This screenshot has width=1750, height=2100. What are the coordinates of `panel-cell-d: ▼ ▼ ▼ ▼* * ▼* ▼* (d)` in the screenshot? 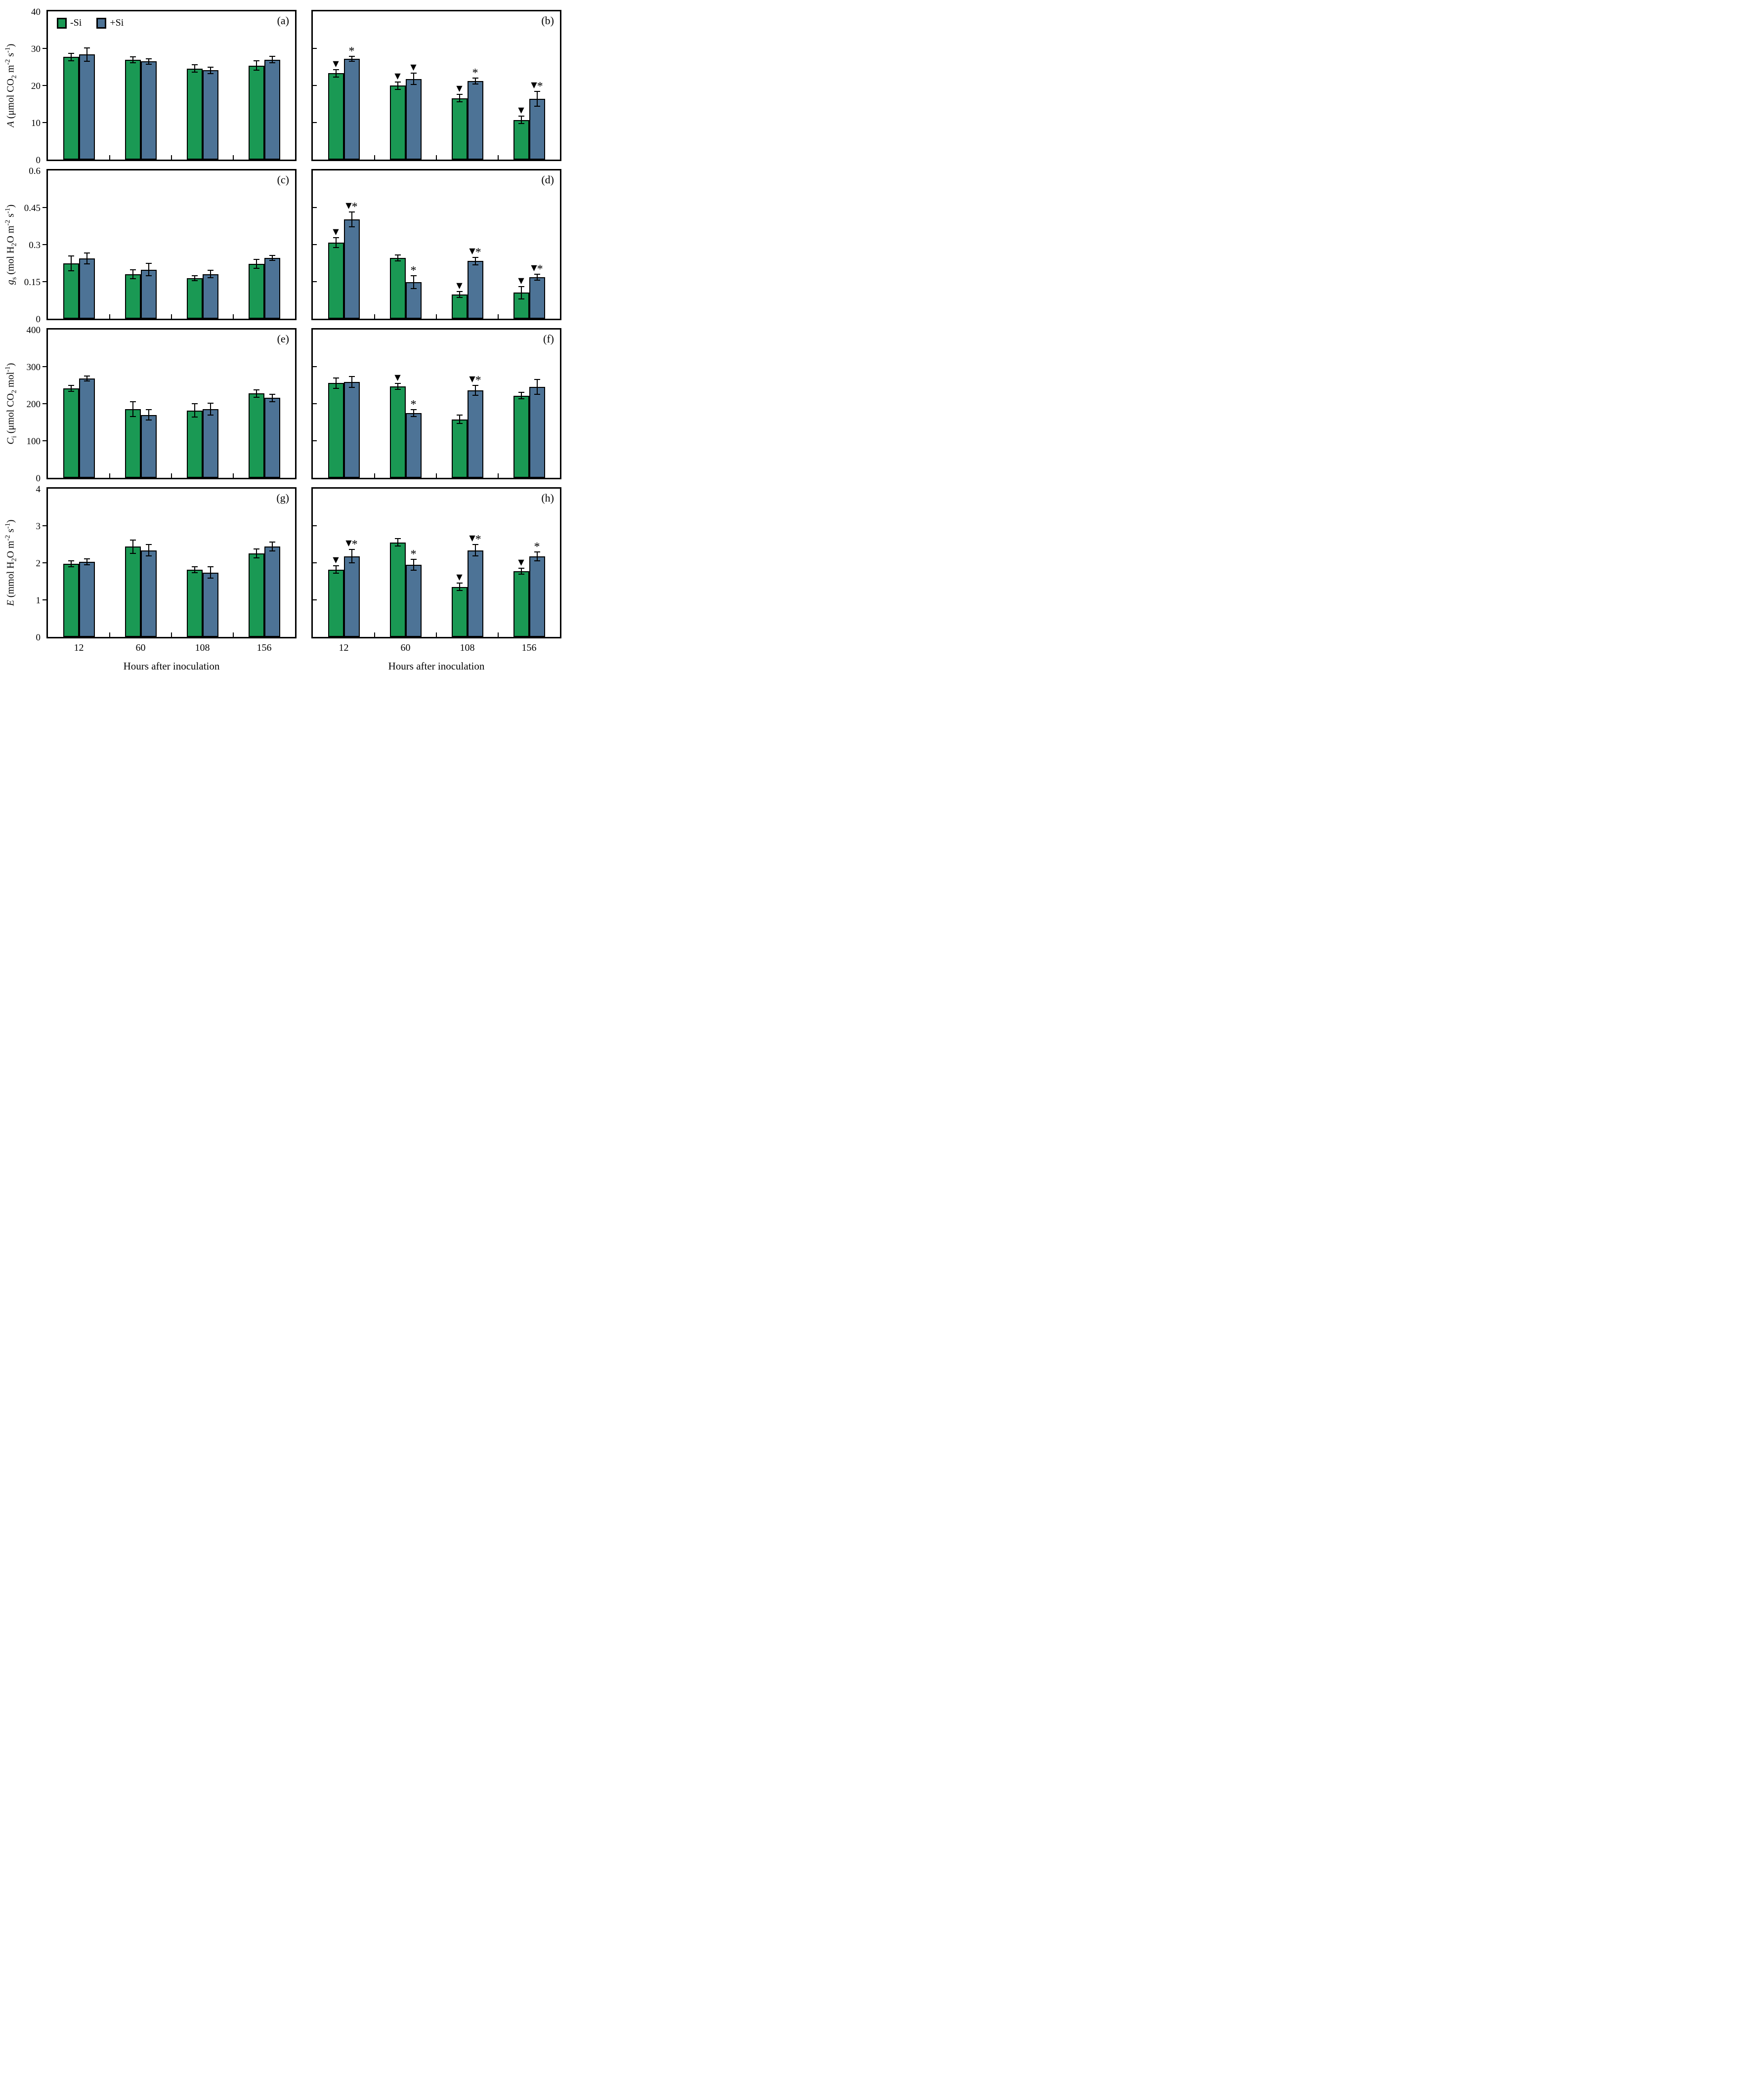 It's located at (429, 244).